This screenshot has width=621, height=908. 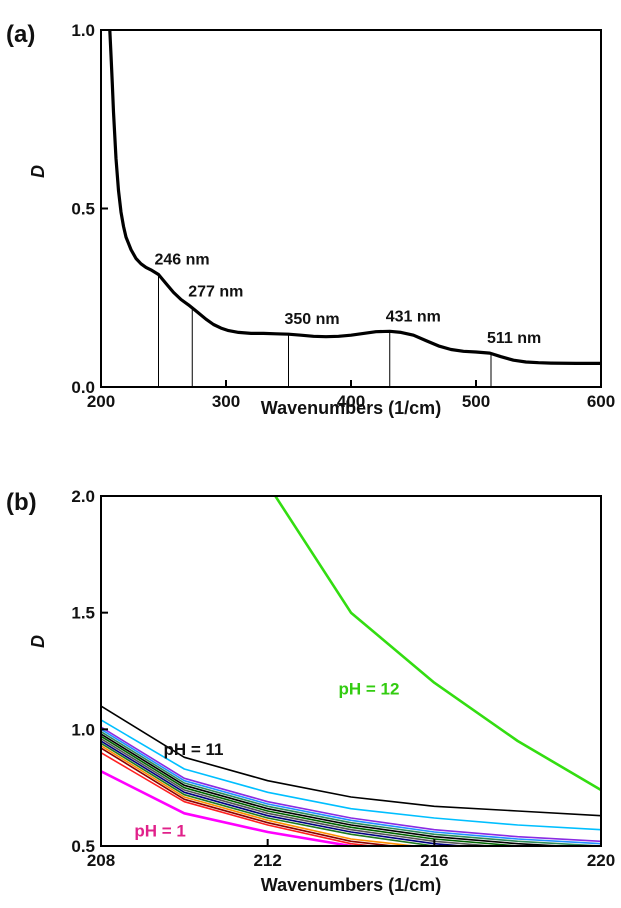 What do you see at coordinates (83, 209) in the screenshot?
I see `panel-a-y-tick-label: 0.5` at bounding box center [83, 209].